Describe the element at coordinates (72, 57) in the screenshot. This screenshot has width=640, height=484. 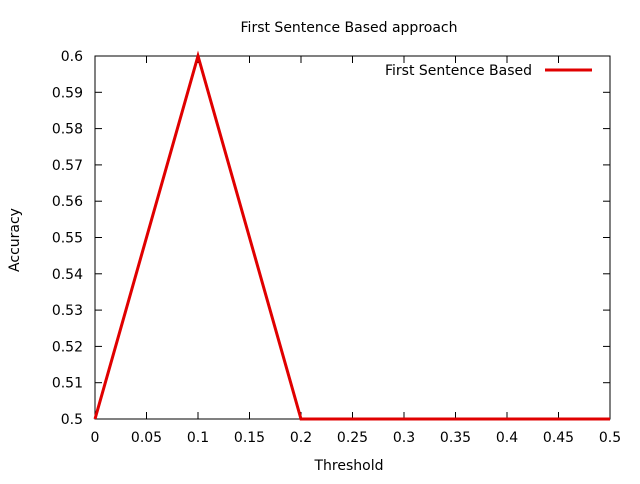
I see `y-tick-label: 0.6` at that location.